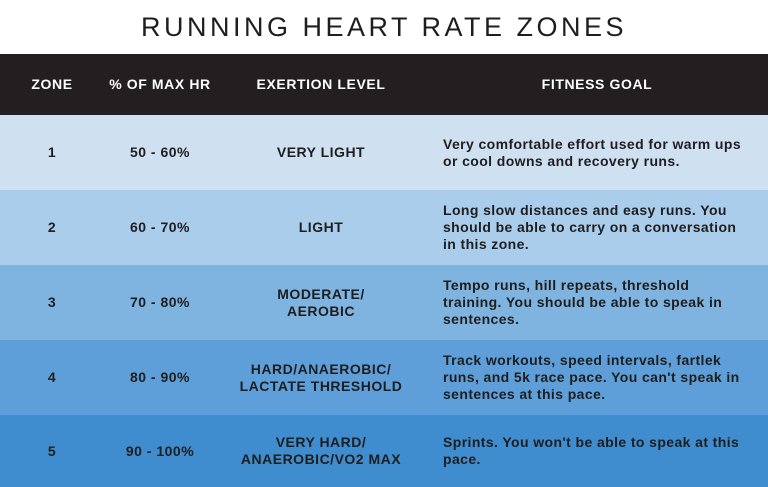 The image size is (768, 487). I want to click on exertion-level: MODERATE/ AEROBIC, so click(321, 302).